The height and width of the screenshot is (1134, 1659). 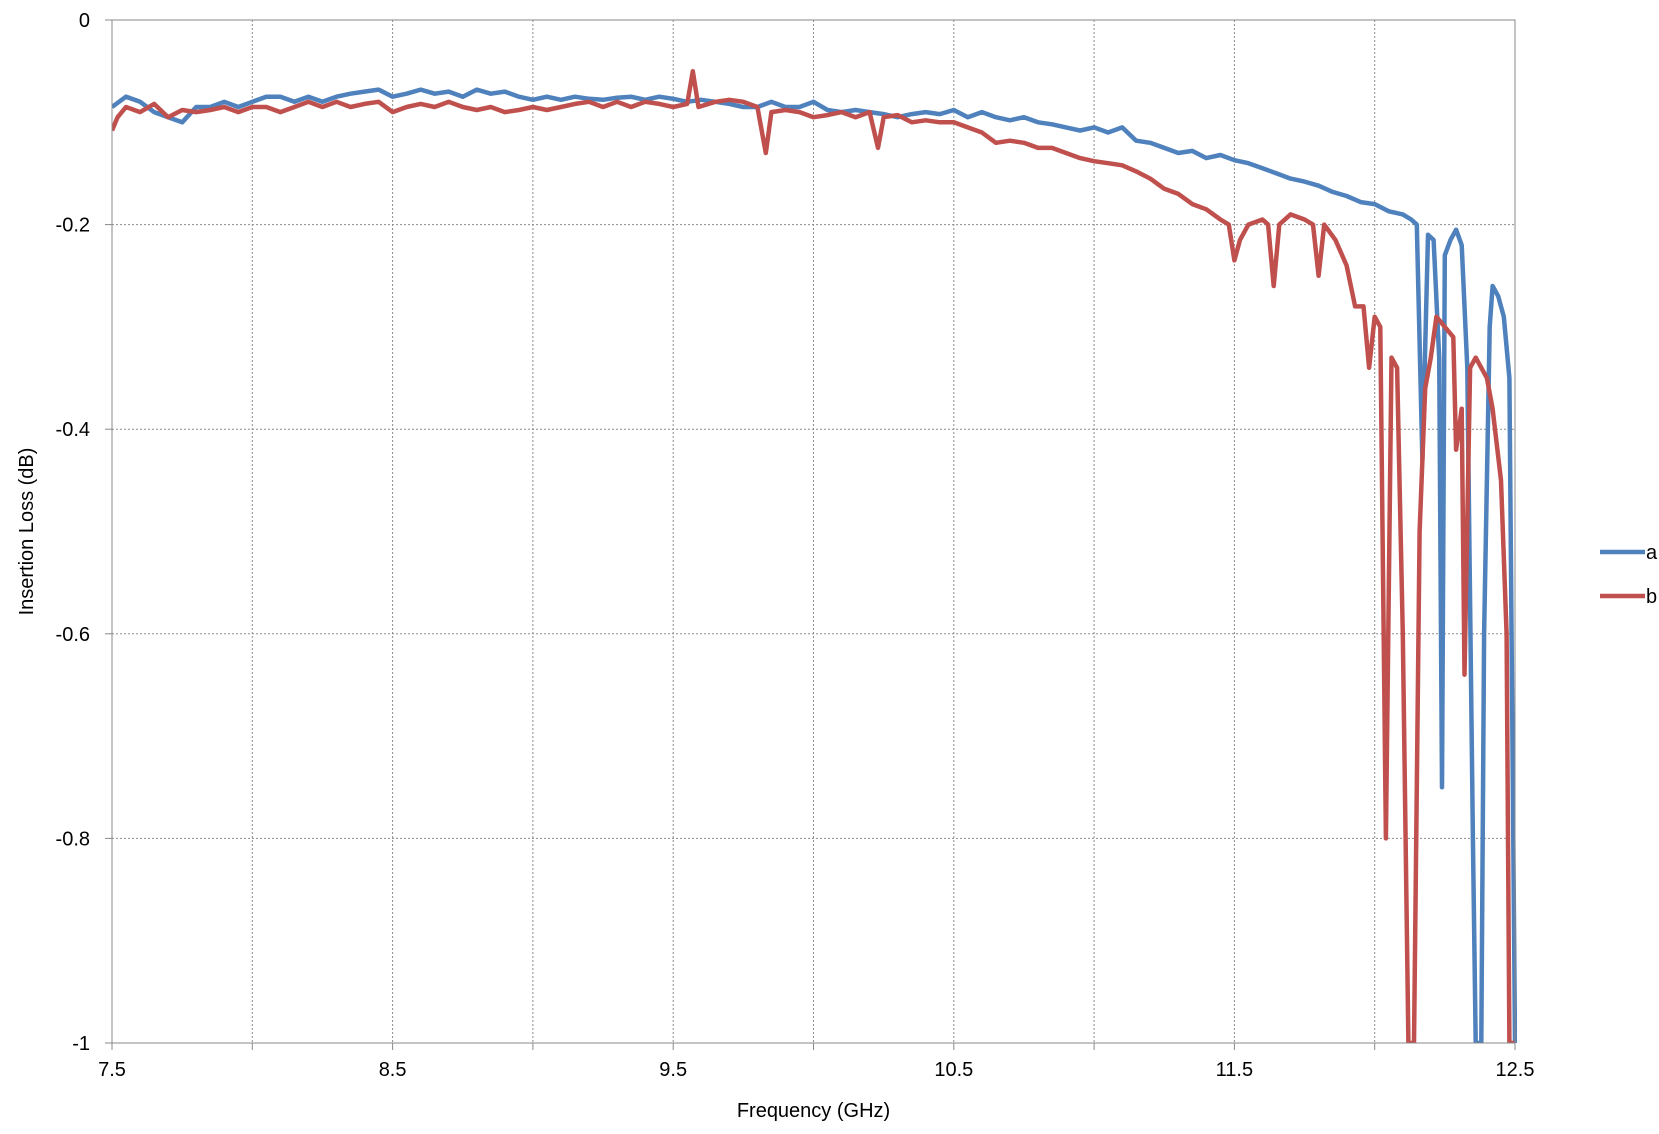 I want to click on x-tick-label: 7.5, so click(x=112, y=1070).